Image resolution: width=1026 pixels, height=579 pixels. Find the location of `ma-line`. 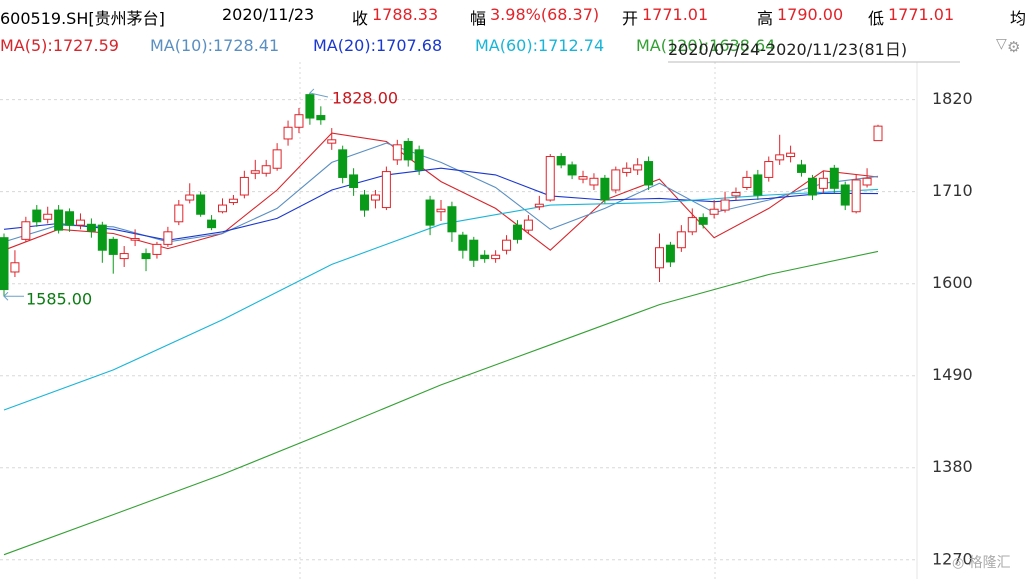

ma-line is located at coordinates (441, 192).